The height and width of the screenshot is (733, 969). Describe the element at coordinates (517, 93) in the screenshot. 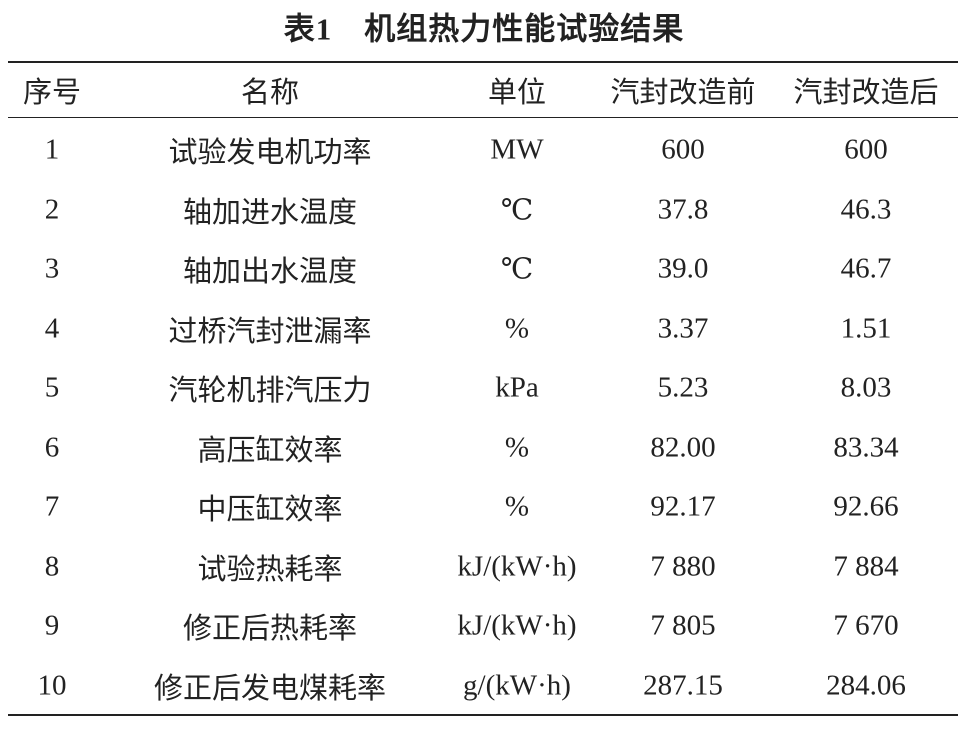

I see `header-cell: 单位` at that location.